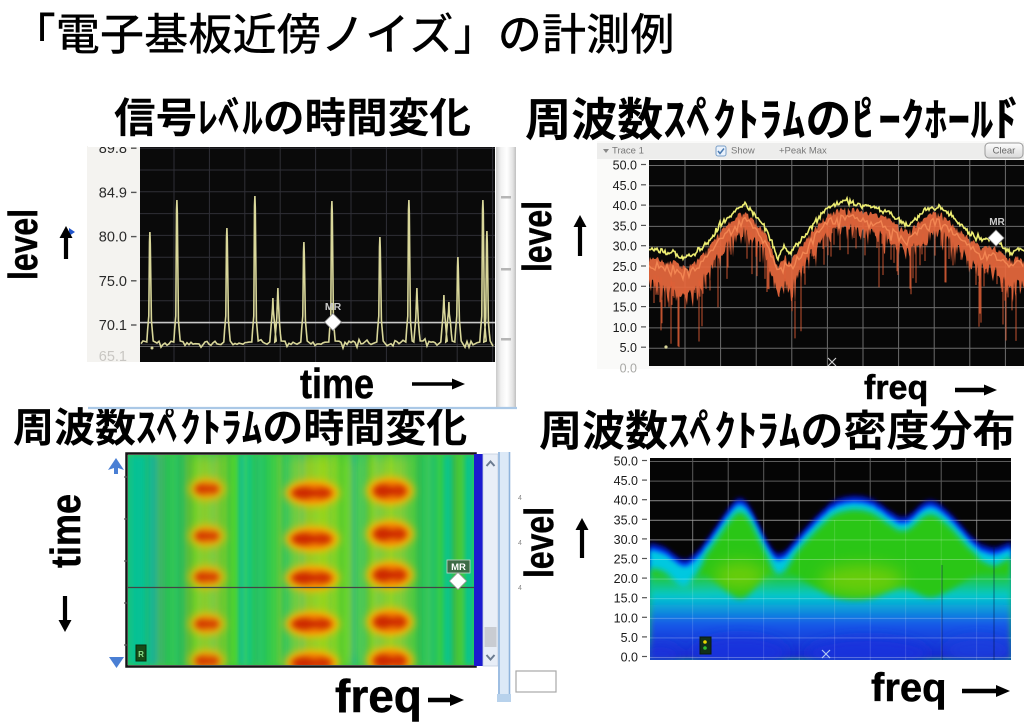 This screenshot has height=727, width=1024. What do you see at coordinates (743, 151) in the screenshot?
I see `svg-text: Show` at bounding box center [743, 151].